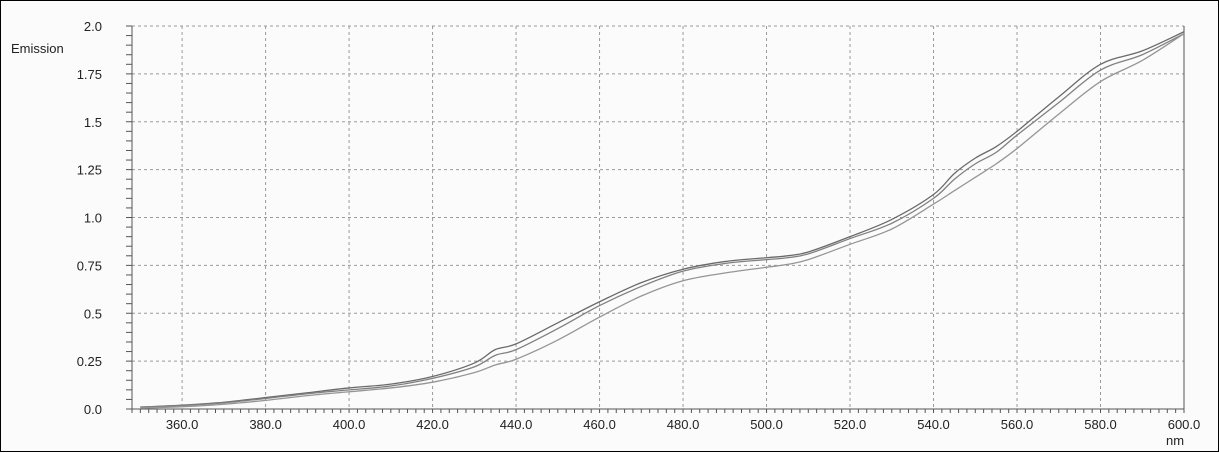 This screenshot has width=1219, height=453. Describe the element at coordinates (93, 122) in the screenshot. I see `y-tick-label: 1.5` at that location.